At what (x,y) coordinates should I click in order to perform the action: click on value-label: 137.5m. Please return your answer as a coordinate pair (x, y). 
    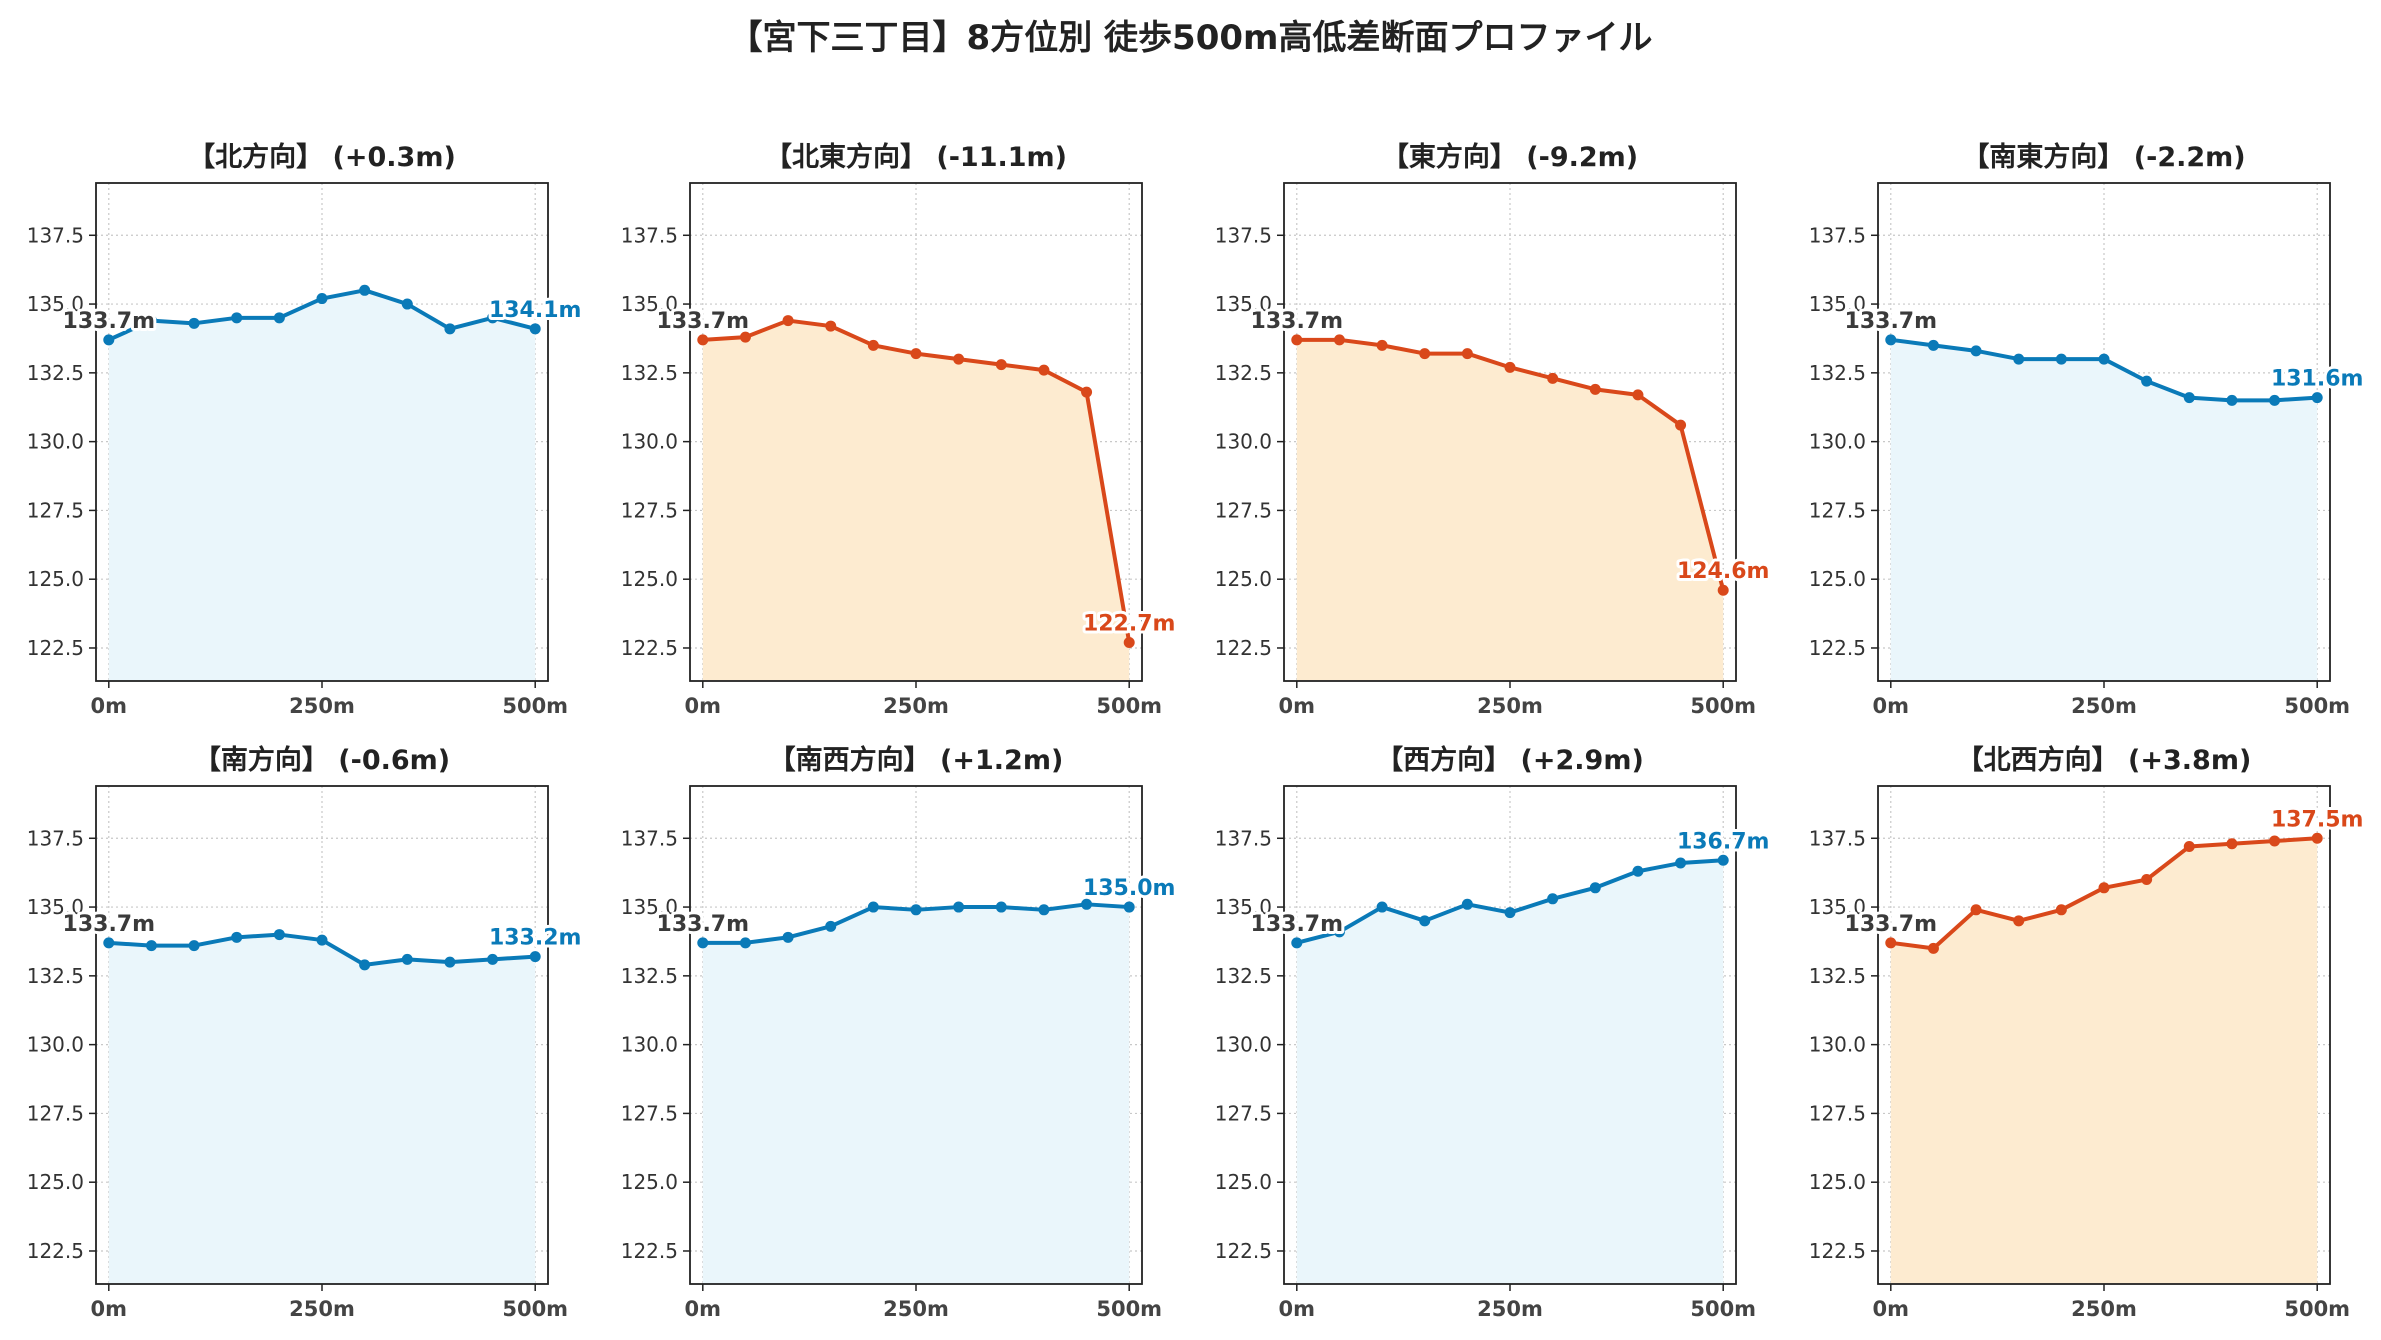
    Looking at the image, I should click on (2317, 819).